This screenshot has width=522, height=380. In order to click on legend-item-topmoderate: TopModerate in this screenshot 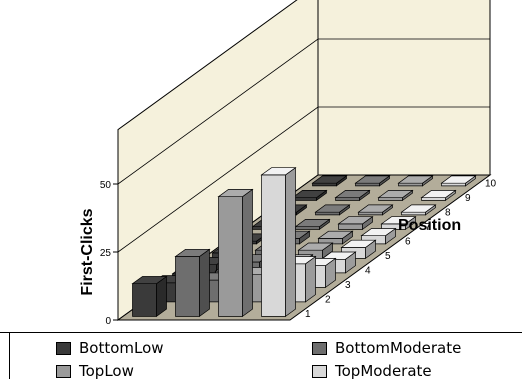, I will do `click(372, 371)`.